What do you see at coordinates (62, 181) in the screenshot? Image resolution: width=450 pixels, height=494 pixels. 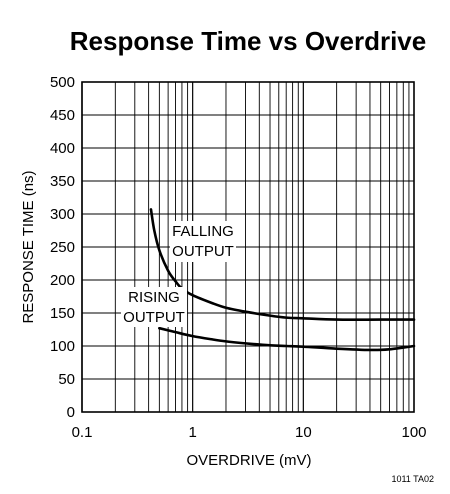 I see `y-tick-label-7: 350` at bounding box center [62, 181].